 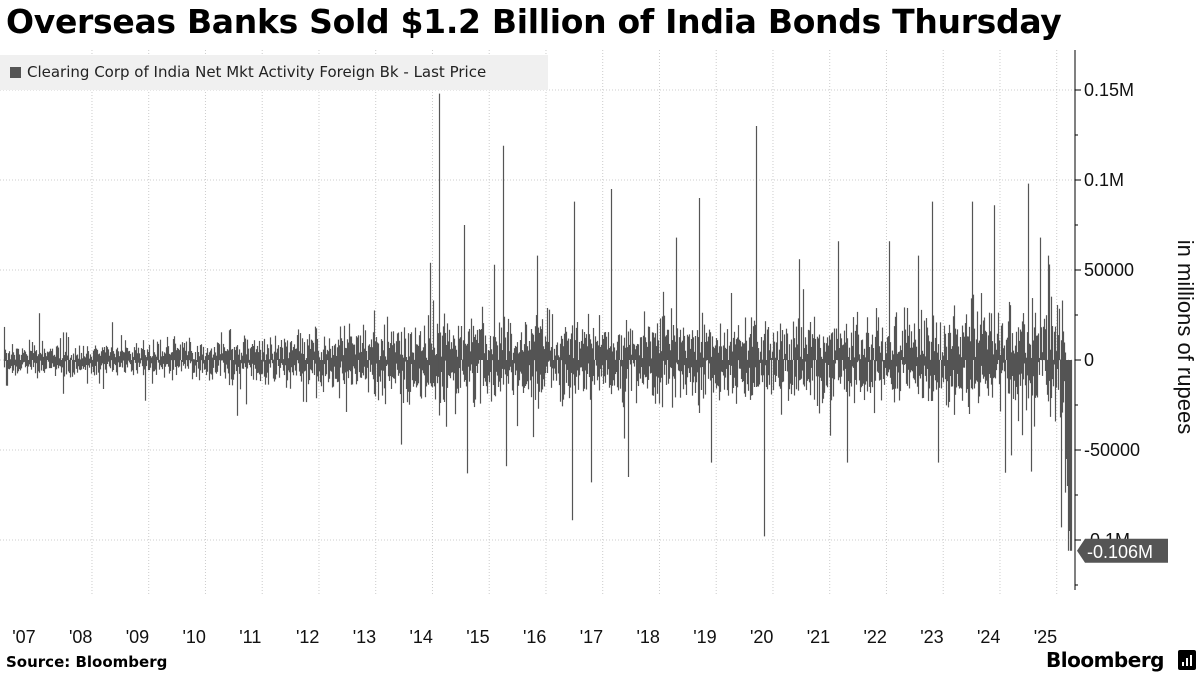 What do you see at coordinates (1112, 450) in the screenshot?
I see `y-tick-label: -50000` at bounding box center [1112, 450].